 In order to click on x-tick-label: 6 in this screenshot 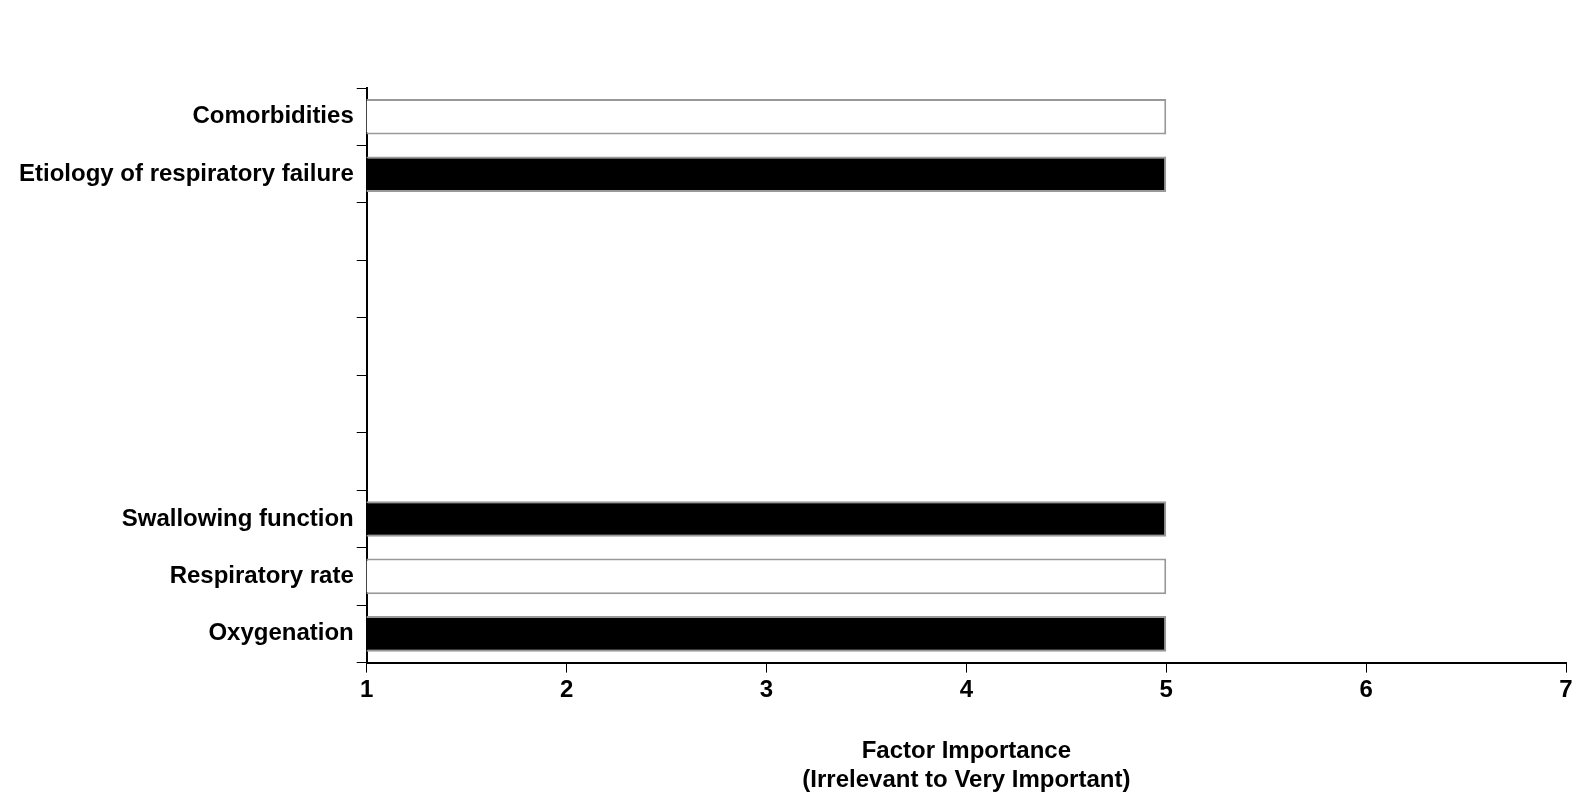, I will do `click(1366, 688)`.